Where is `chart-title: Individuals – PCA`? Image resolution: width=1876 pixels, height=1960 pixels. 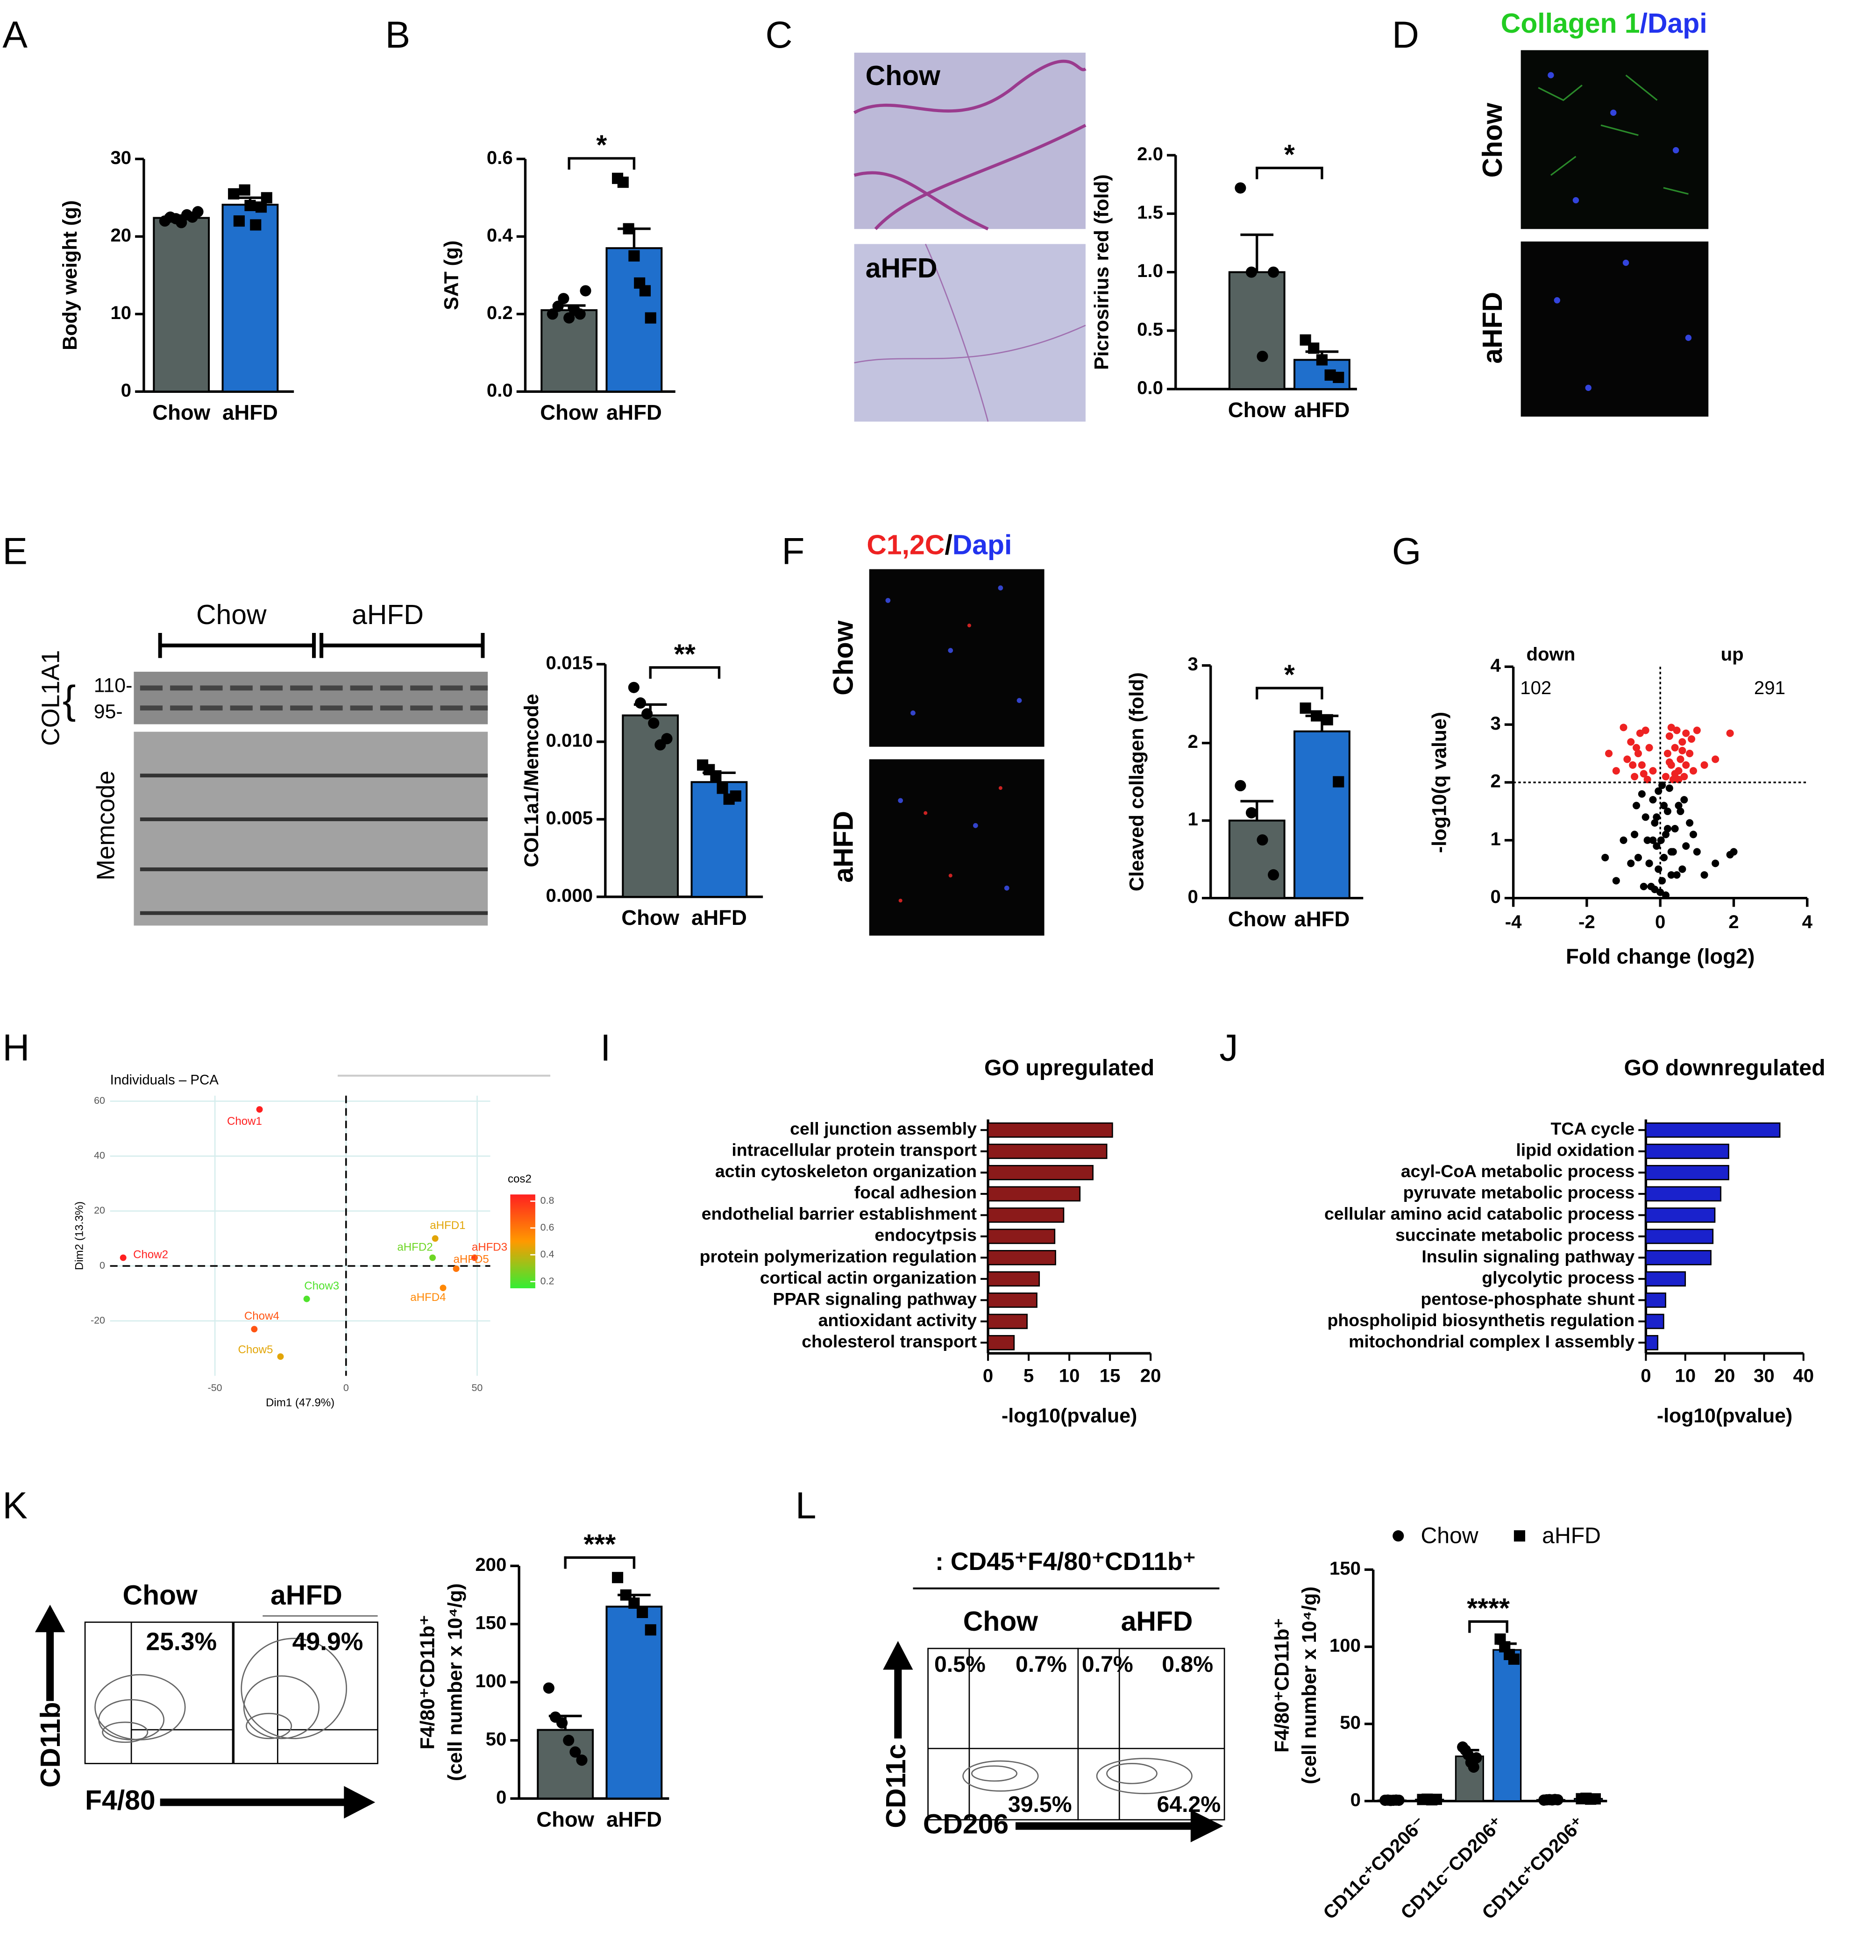 chart-title: Individuals – PCA is located at coordinates (164, 1079).